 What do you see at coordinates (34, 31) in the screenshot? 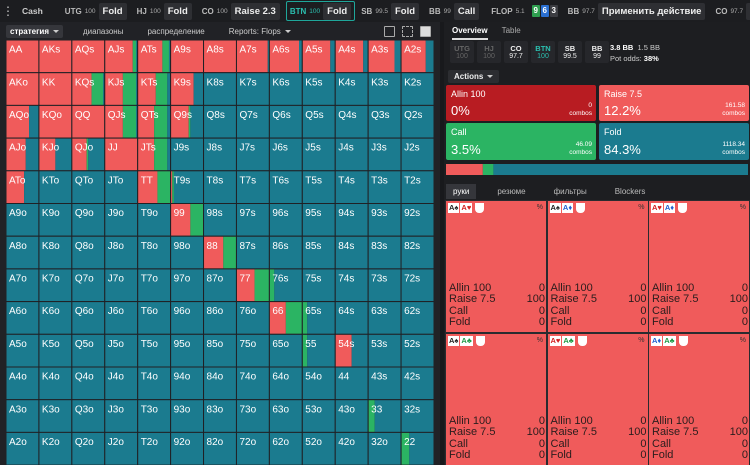
I see `tab: стратегия` at bounding box center [34, 31].